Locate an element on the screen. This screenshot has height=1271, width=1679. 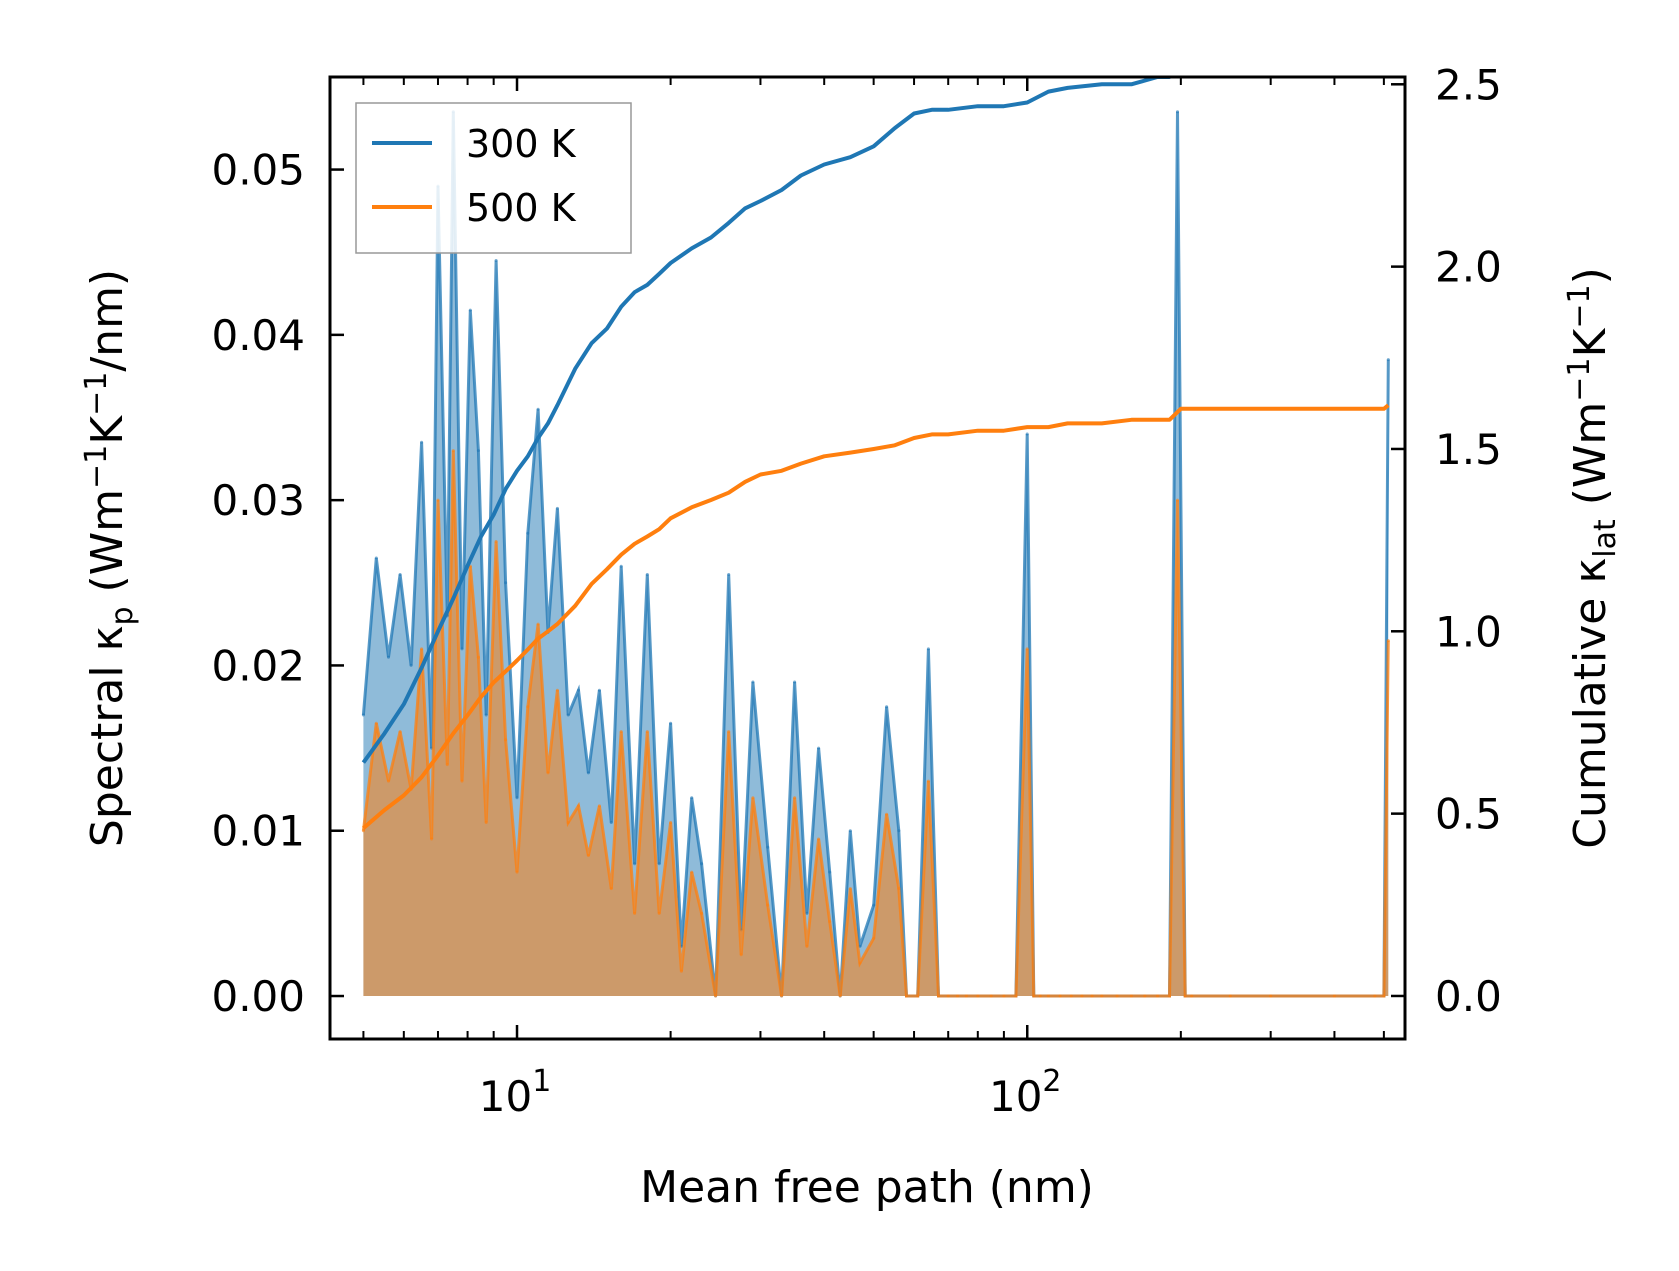
y2-axis-title-pre: Cumulative κ is located at coordinates (1590, 703).